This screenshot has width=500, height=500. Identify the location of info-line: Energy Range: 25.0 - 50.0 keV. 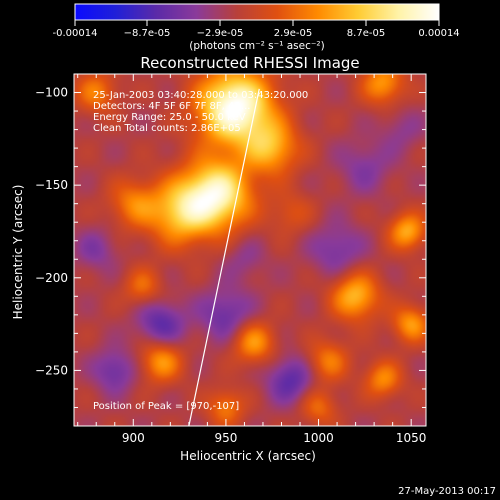
(169, 117).